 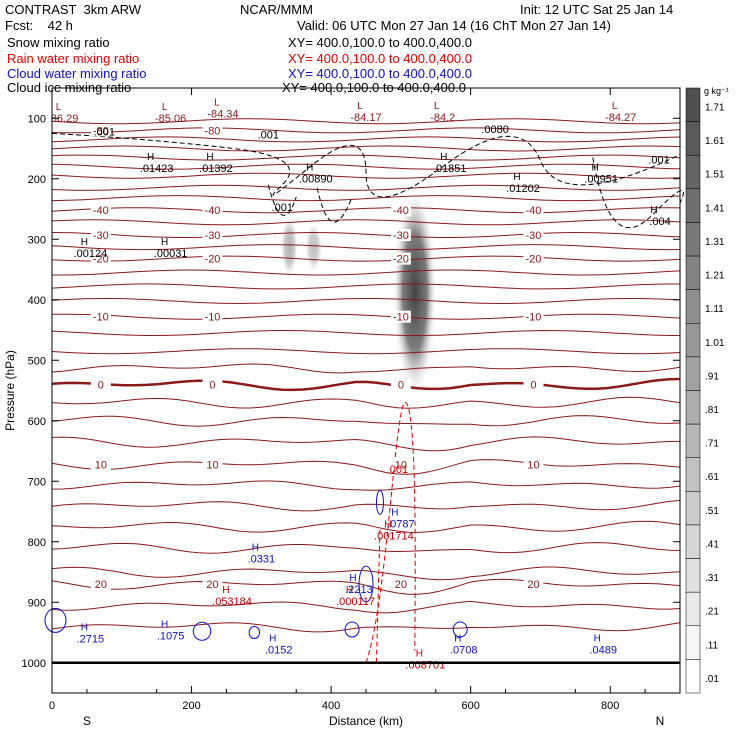 I want to click on extremum-value: .000117, so click(x=355, y=602).